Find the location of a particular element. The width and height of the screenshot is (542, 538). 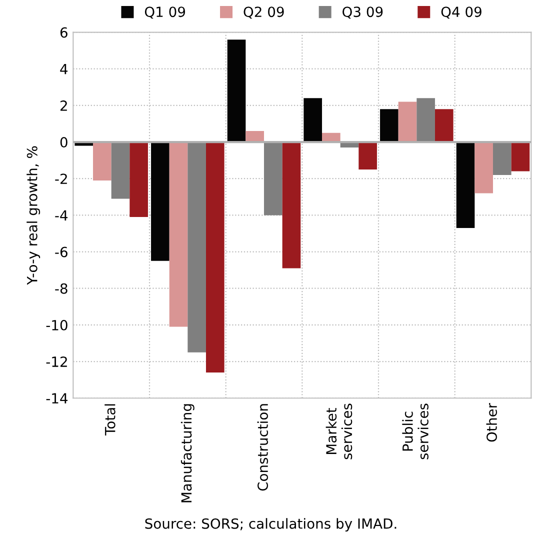

y-tick-label: 2 is located at coordinates (63, 105).